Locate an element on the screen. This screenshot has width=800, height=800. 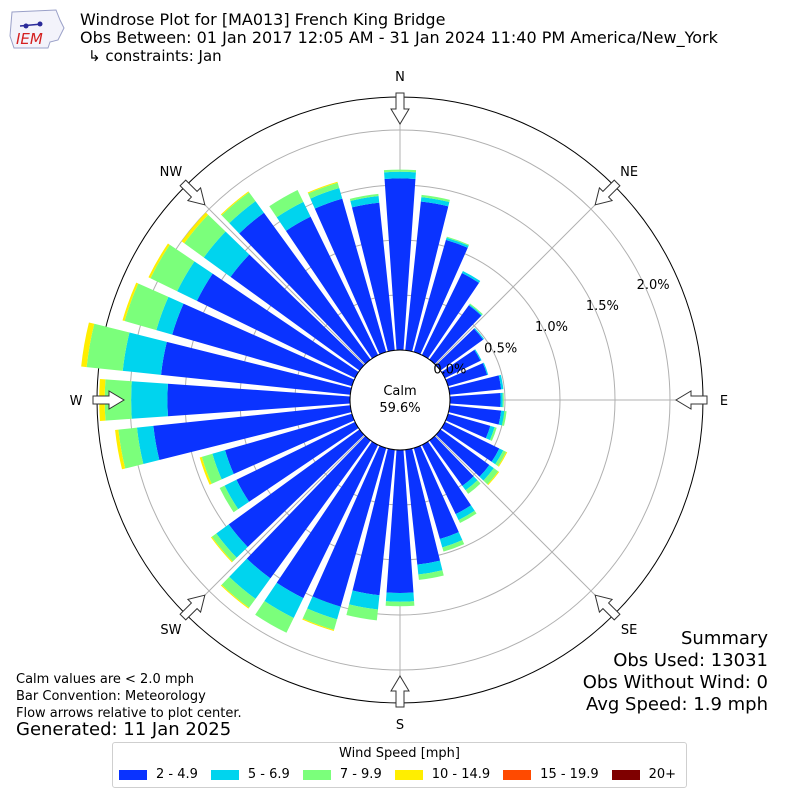
legend-label: 7 - 9.9 is located at coordinates (360, 774).